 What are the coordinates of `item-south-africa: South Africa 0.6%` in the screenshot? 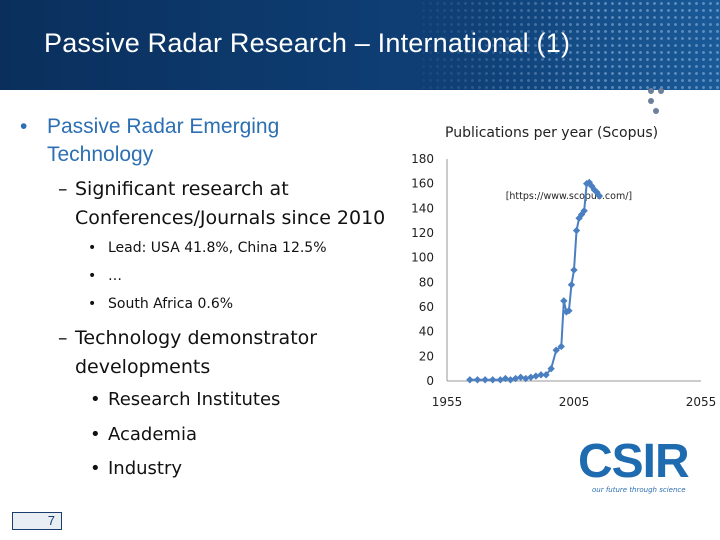 It's located at (171, 304).